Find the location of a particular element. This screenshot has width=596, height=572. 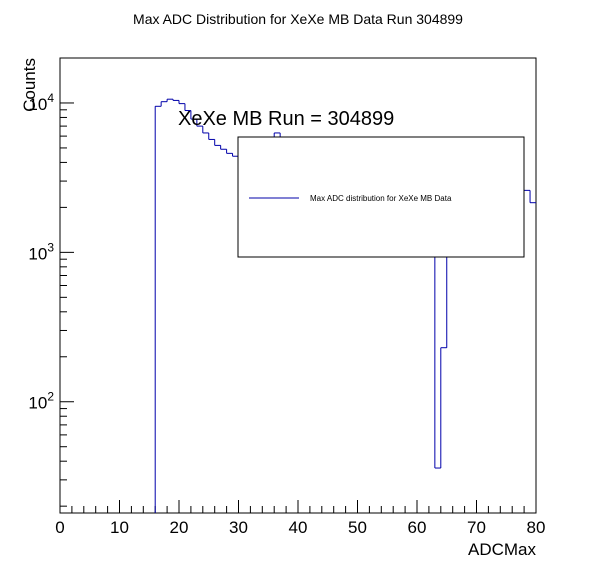

legend-box is located at coordinates (381, 197).